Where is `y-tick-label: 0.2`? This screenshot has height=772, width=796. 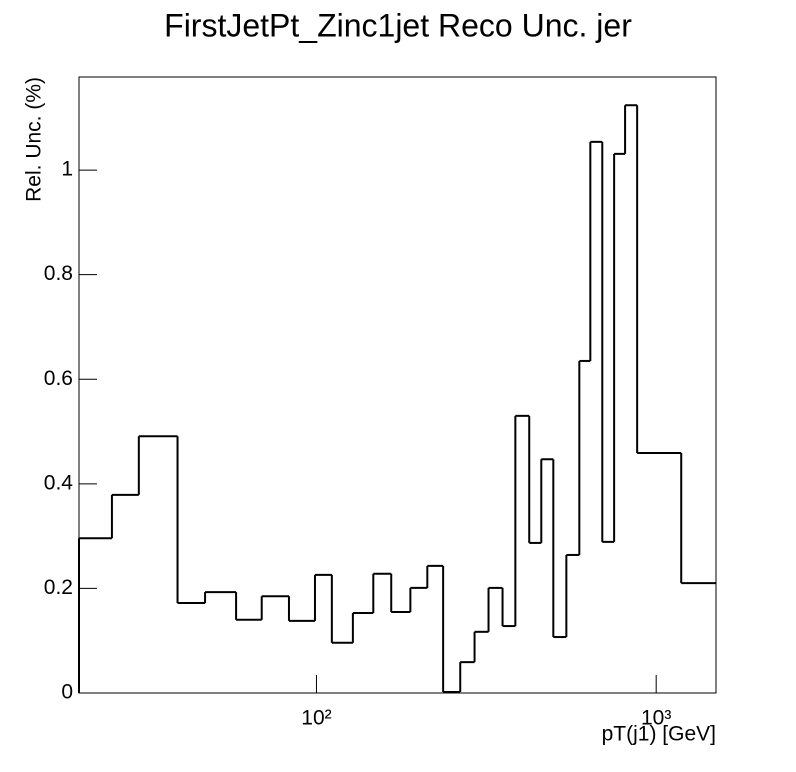
y-tick-label: 0.2 is located at coordinates (58, 587).